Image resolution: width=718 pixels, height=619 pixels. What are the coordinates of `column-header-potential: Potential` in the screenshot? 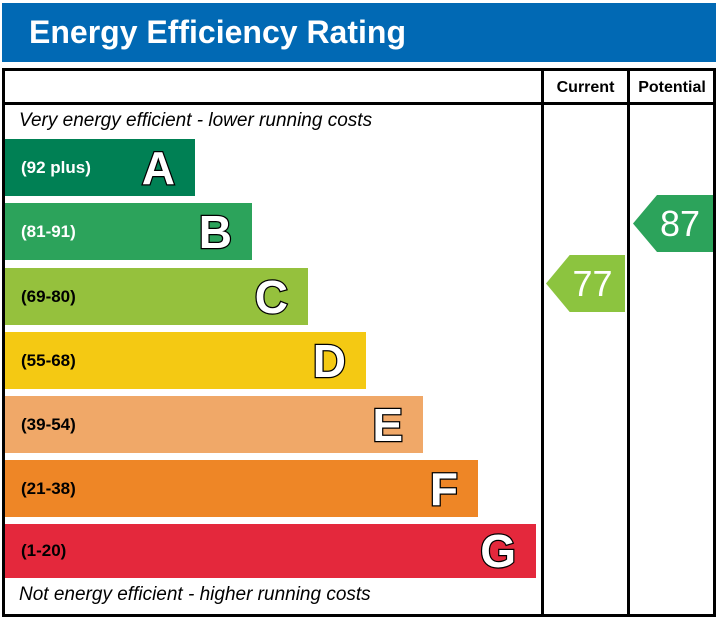 It's located at (672, 87).